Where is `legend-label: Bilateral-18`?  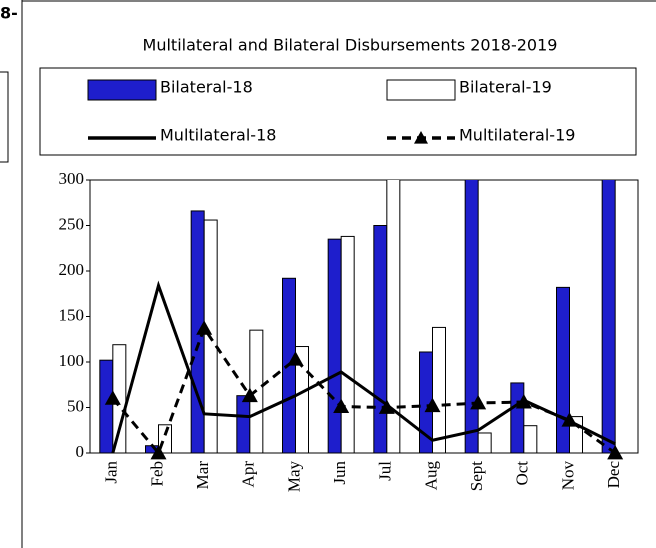
legend-label: Bilateral-18 is located at coordinates (206, 87).